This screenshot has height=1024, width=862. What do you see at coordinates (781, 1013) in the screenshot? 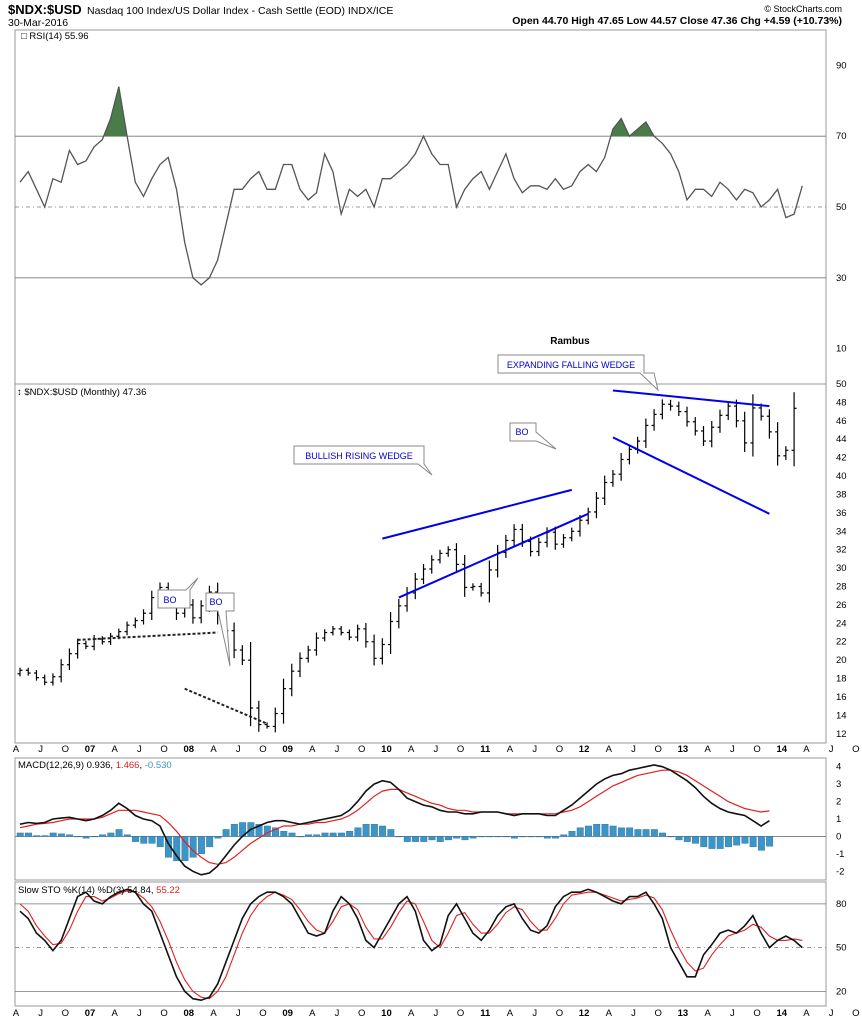
I see `x-axis-bottom-label: 14` at bounding box center [781, 1013].